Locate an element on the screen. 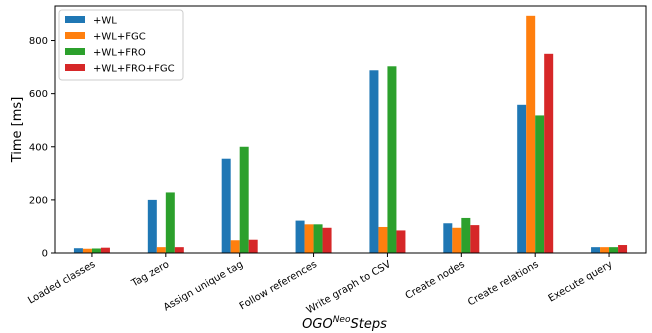 The height and width of the screenshot is (333, 652). x-tick-label: Execute query is located at coordinates (581, 282).